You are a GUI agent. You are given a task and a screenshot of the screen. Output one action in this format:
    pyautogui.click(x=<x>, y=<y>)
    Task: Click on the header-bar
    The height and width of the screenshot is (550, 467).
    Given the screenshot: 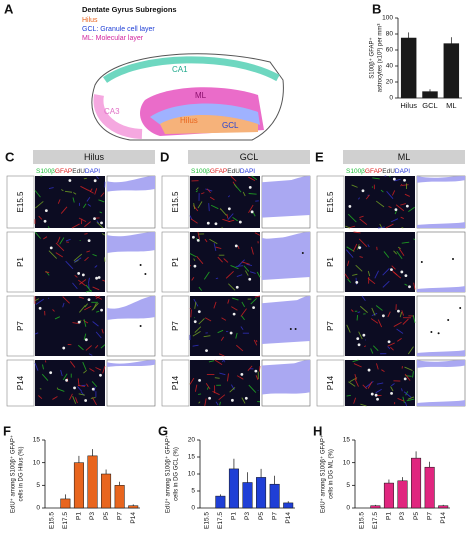 What is the action you would take?
    pyautogui.click(x=94, y=157)
    